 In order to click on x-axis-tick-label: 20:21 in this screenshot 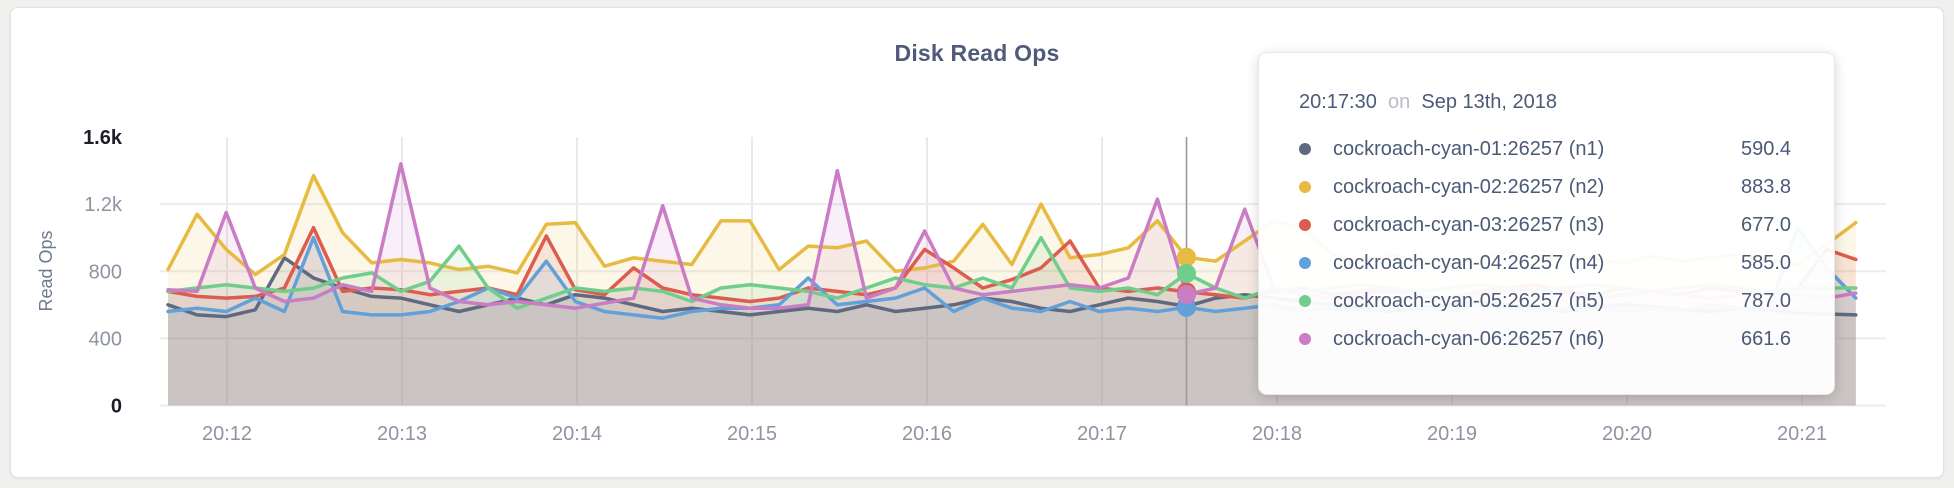, I will do `click(1802, 434)`.